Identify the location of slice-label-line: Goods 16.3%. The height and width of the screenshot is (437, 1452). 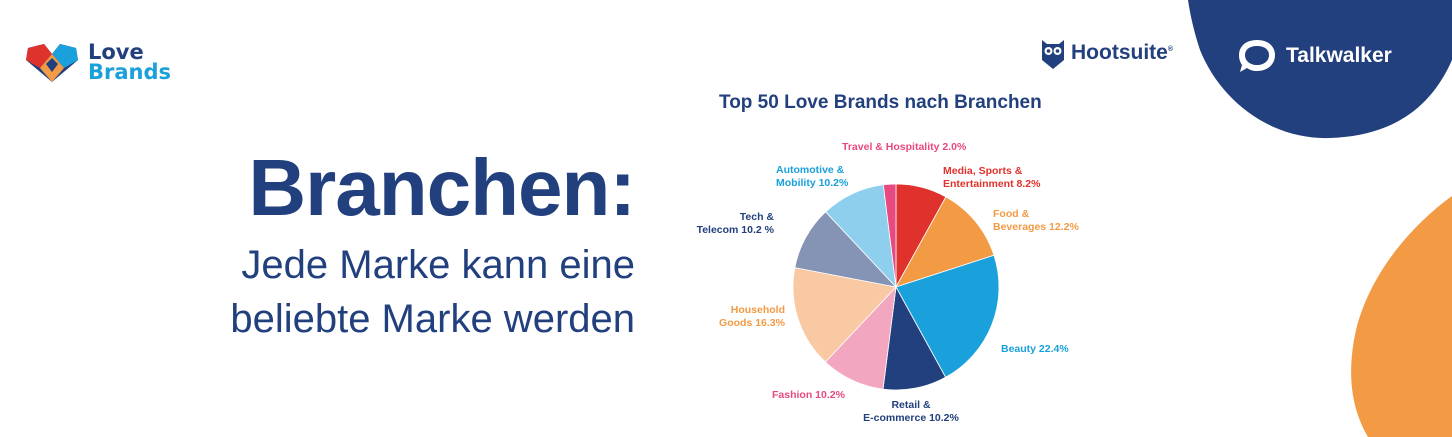
(752, 323).